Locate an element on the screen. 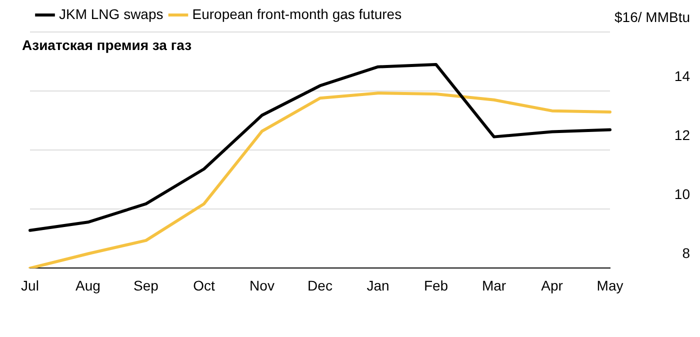 The width and height of the screenshot is (700, 337). x-tick-label: Jan is located at coordinates (378, 285).